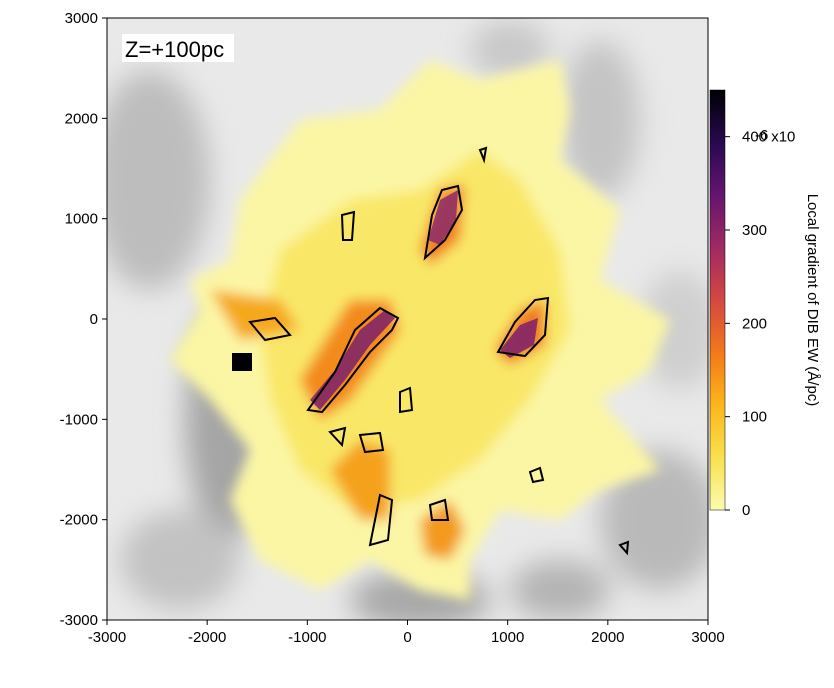  Describe the element at coordinates (207, 637) in the screenshot. I see `x-tick-label: -2000` at that location.